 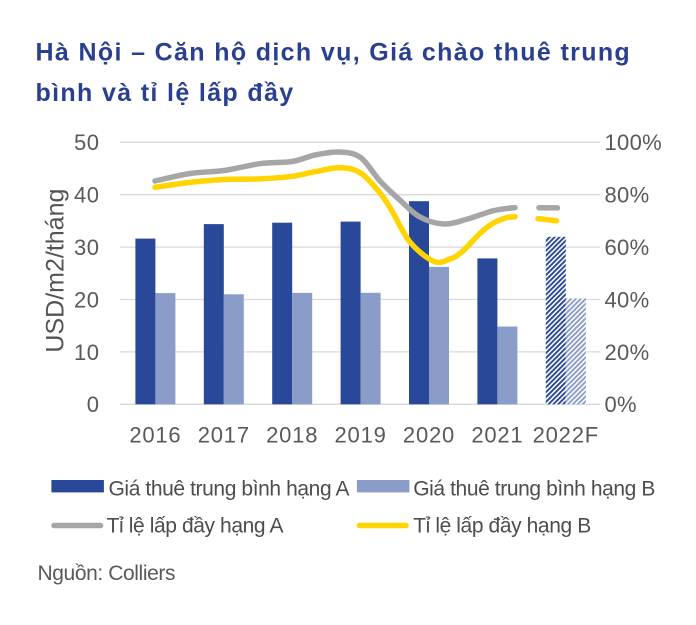 What do you see at coordinates (633, 142) in the screenshot?
I see `svg-text: 100%` at bounding box center [633, 142].